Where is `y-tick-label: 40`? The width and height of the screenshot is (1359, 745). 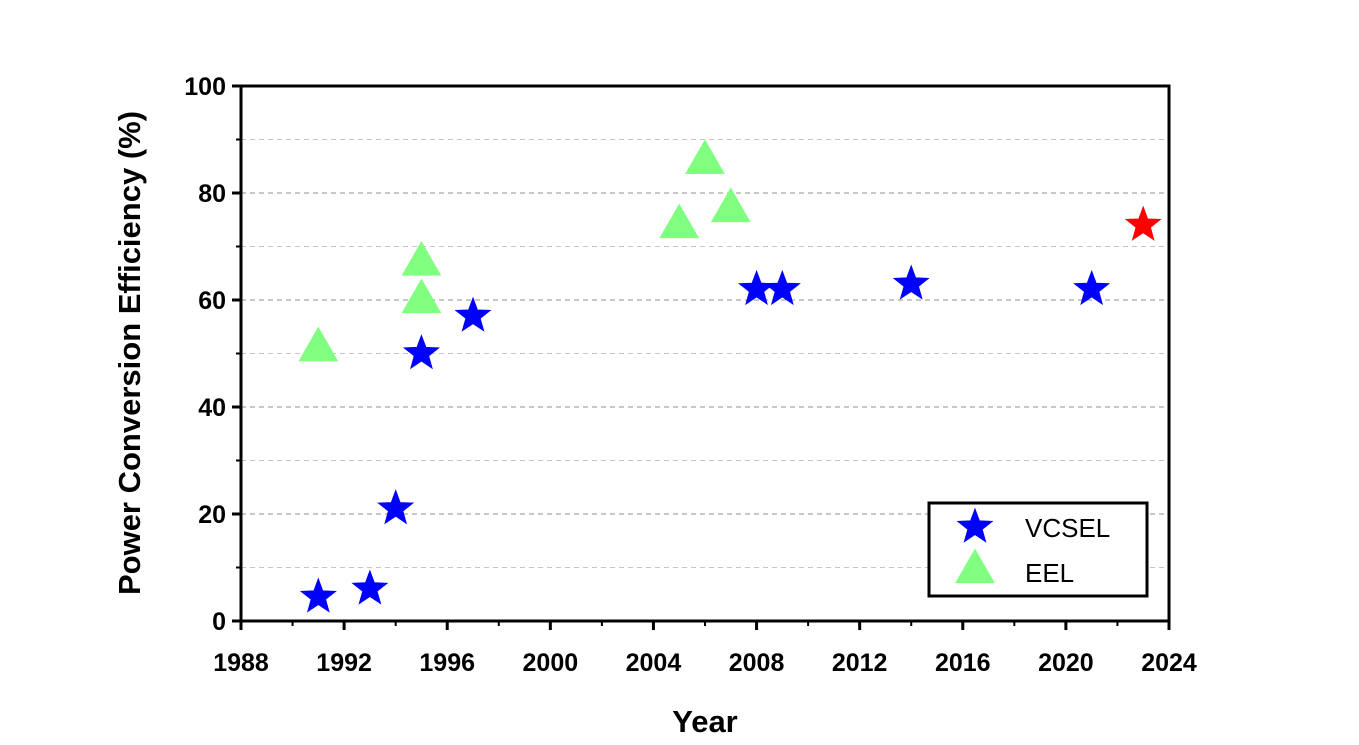
y-tick-label: 40 is located at coordinates (212, 408).